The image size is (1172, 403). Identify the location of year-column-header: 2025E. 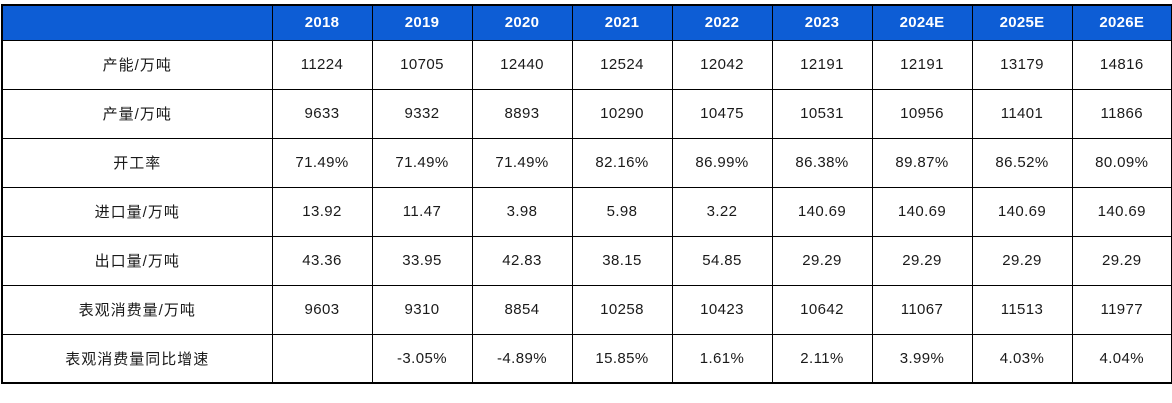
(1022, 22).